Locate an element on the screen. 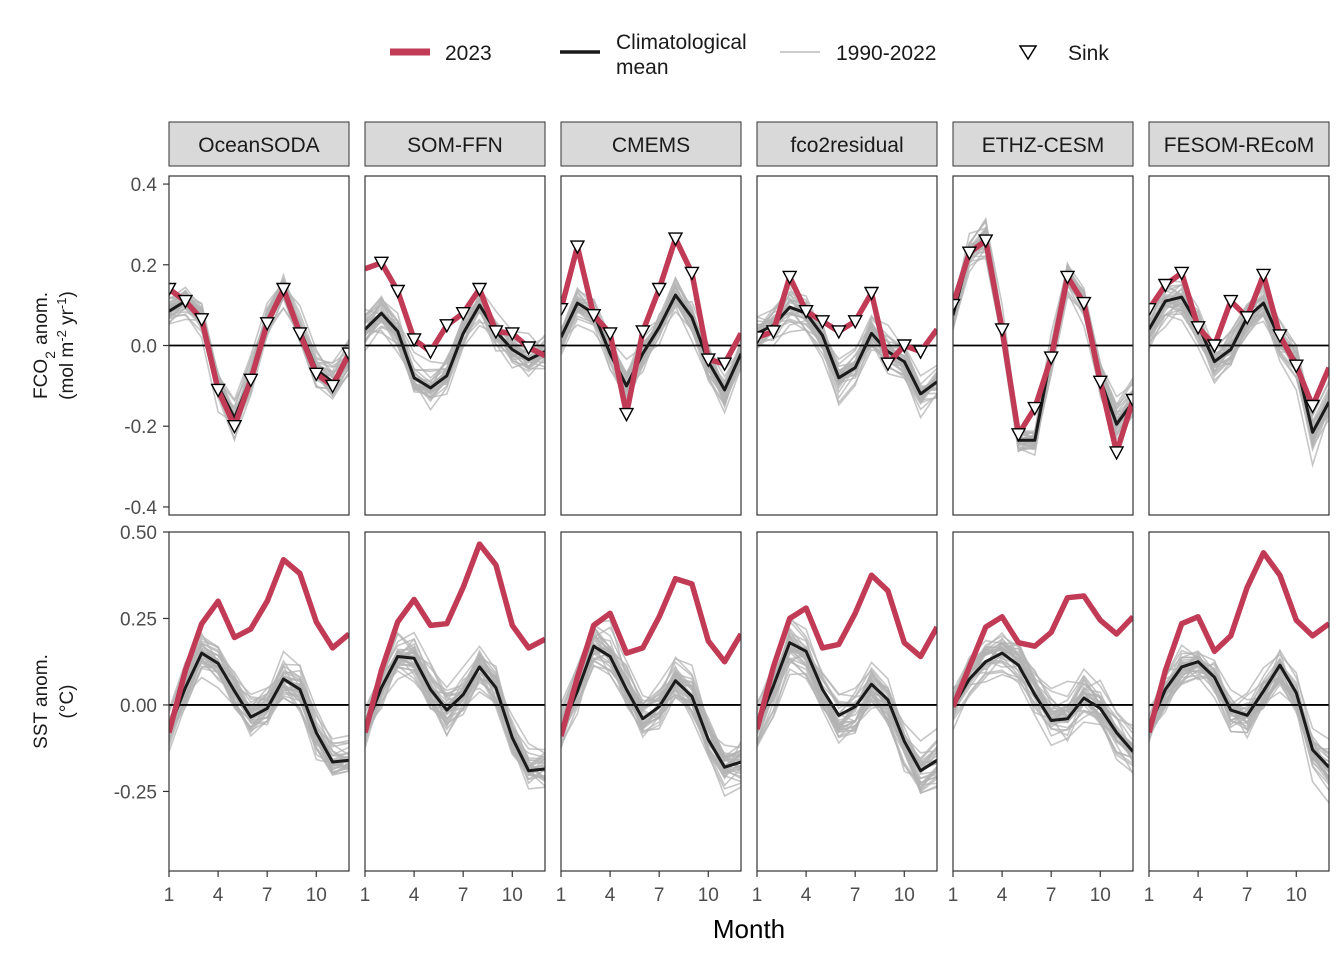 The height and width of the screenshot is (960, 1344). x-axis-oceansoda: 1 4 7 10 is located at coordinates (245, 888).